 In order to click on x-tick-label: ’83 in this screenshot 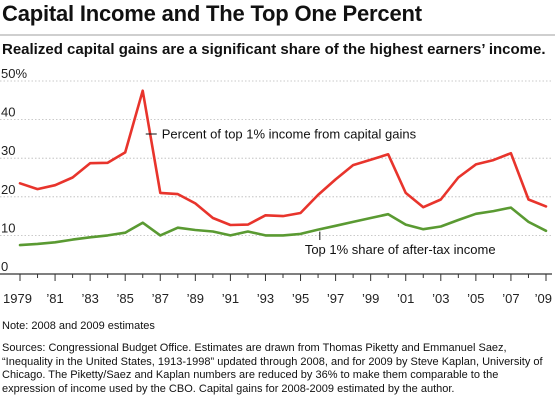, I will do `click(89, 298)`.